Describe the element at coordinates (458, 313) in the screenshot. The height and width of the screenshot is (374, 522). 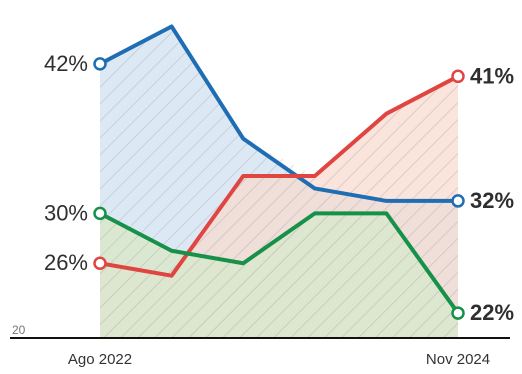
I see `series-3-end-point` at that location.